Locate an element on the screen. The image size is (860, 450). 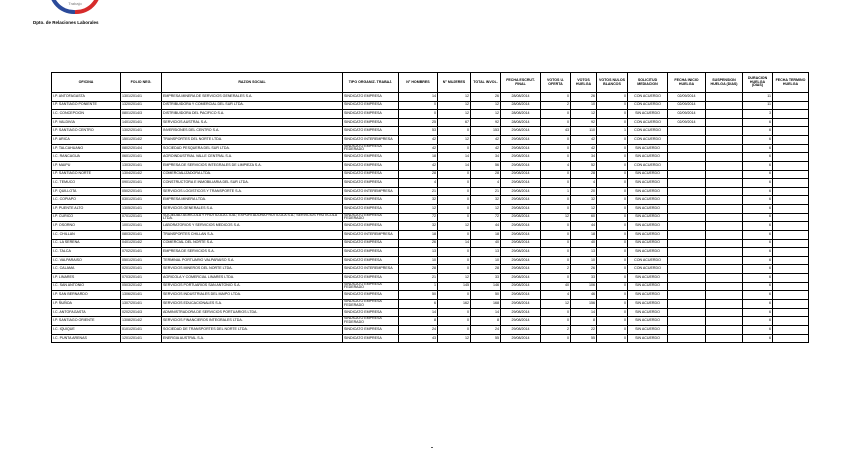
table-cell: I.P. MAIPU is located at coordinates (86, 165).